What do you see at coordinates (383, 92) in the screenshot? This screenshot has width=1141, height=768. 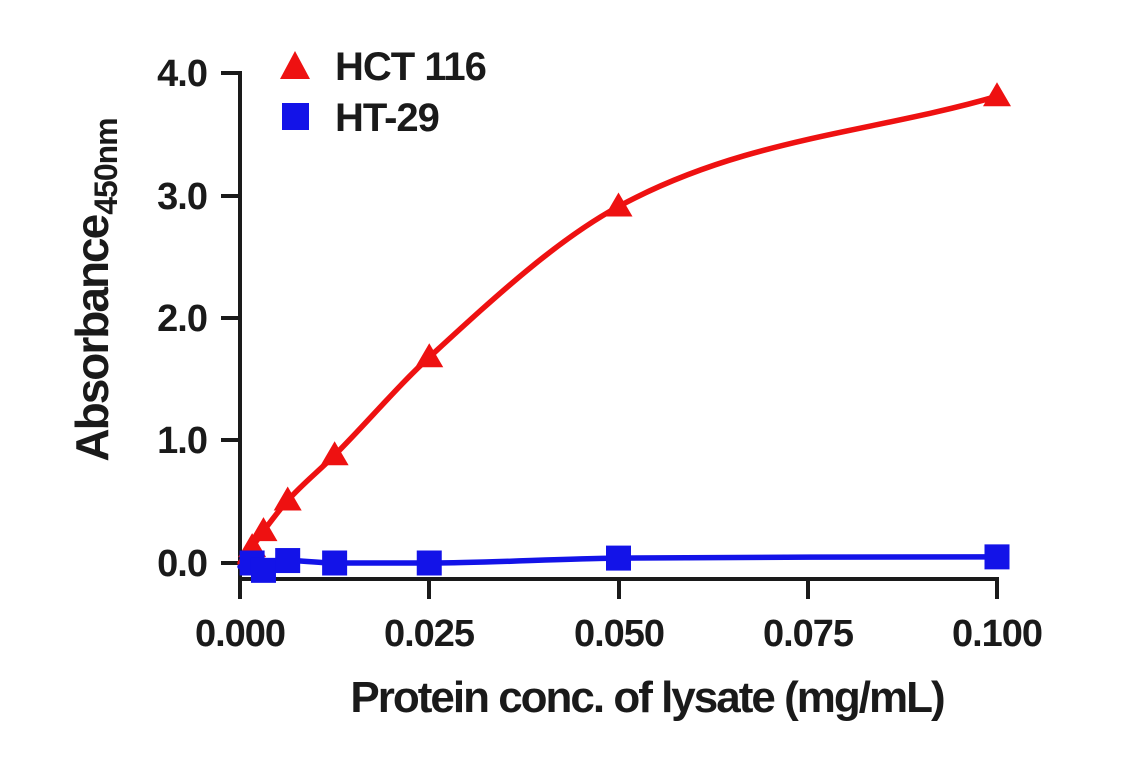 I see `legend: HCT 116 HT-29` at bounding box center [383, 92].